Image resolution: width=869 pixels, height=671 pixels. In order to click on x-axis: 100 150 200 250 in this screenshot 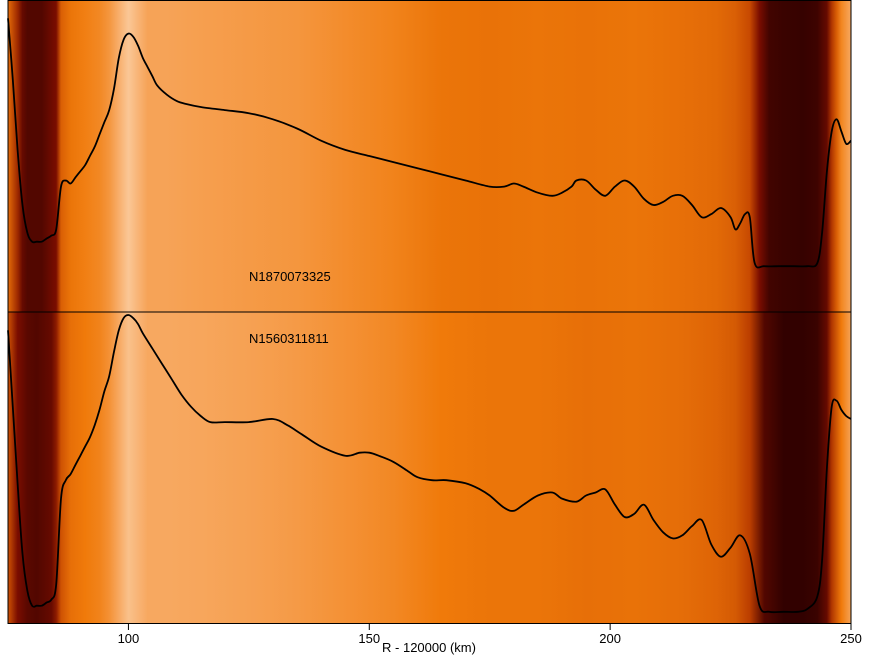, I will do `click(490, 635)`.